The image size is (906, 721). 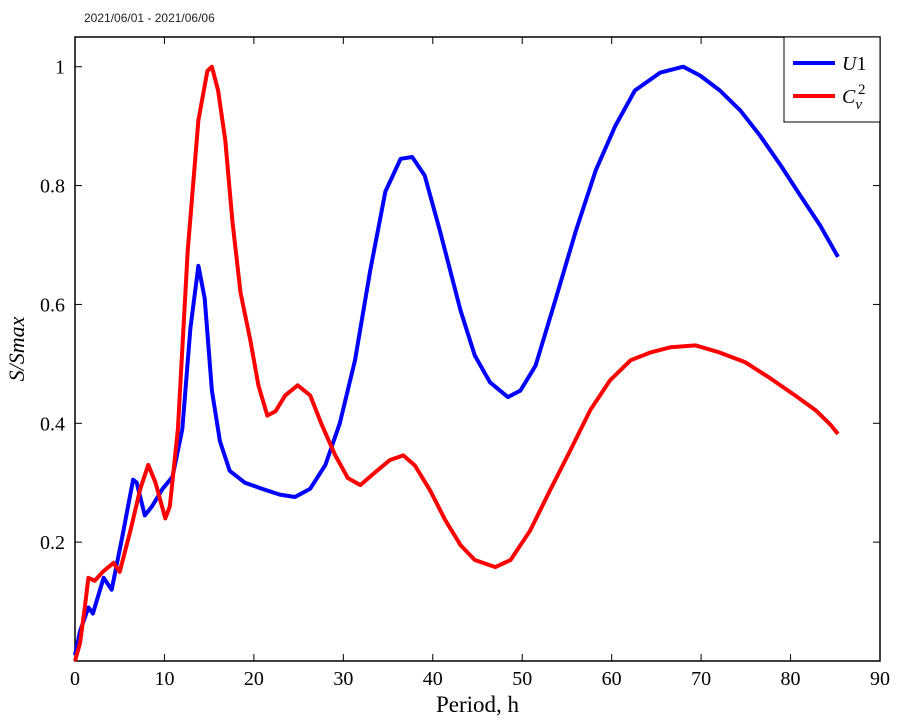 What do you see at coordinates (791, 679) in the screenshot?
I see `x-tick-label: 80` at bounding box center [791, 679].